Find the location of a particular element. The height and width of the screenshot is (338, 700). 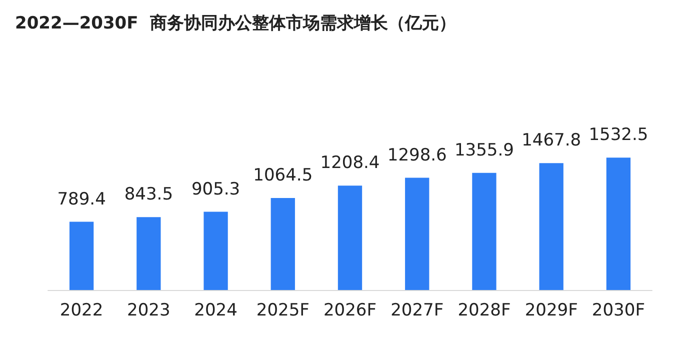

x-tick-label: 2027F is located at coordinates (417, 310).